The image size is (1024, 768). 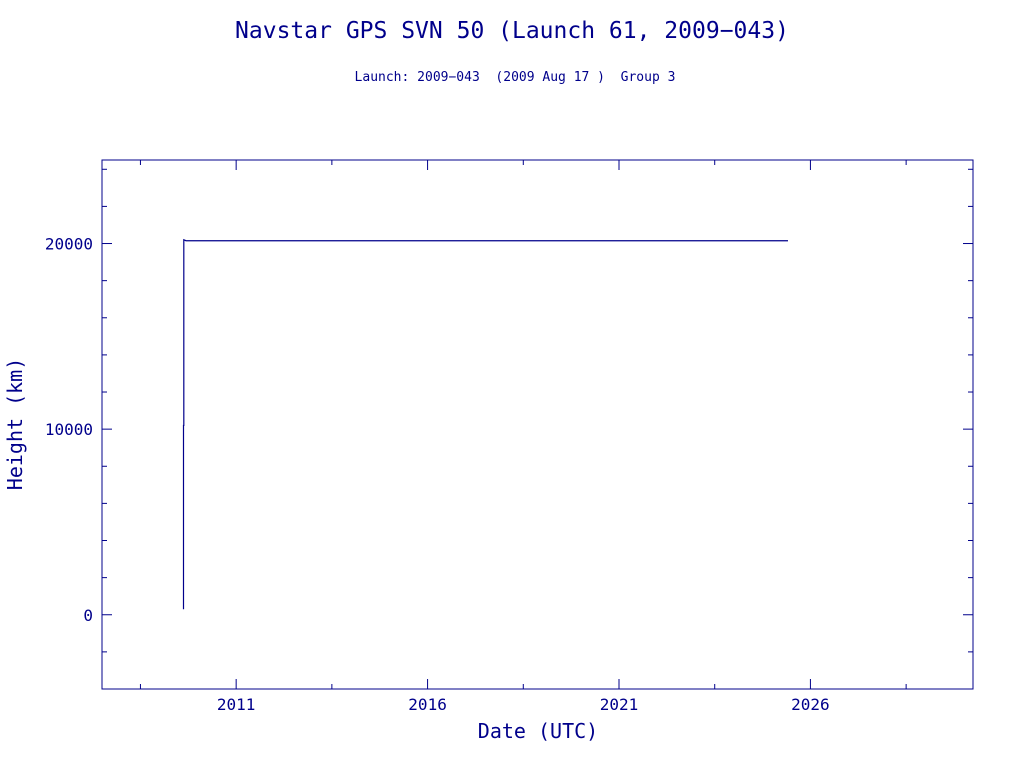 What do you see at coordinates (15, 424) in the screenshot?
I see `y-axis-label: Height (km)` at bounding box center [15, 424].